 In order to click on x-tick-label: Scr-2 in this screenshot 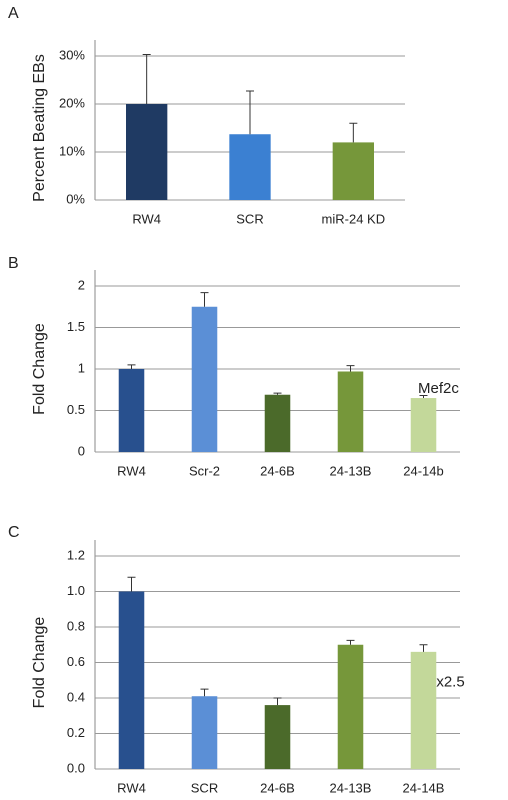, I will do `click(204, 470)`.